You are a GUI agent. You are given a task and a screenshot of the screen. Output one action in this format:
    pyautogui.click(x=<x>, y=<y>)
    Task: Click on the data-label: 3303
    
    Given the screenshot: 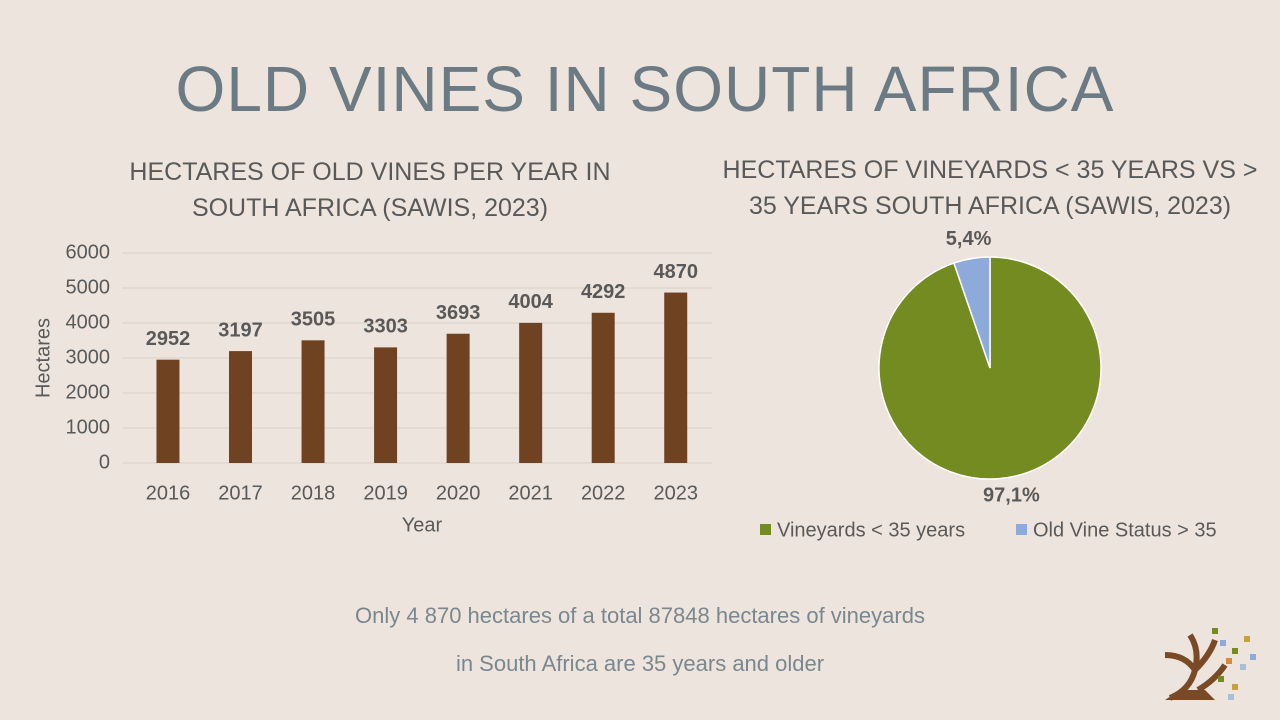 What is the action you would take?
    pyautogui.click(x=385, y=327)
    